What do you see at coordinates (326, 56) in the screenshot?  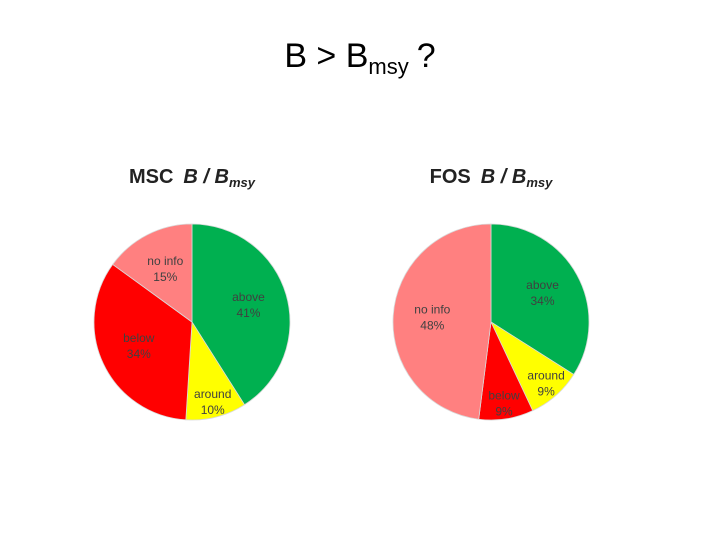 I see `slide-title-main: B > B` at bounding box center [326, 56].